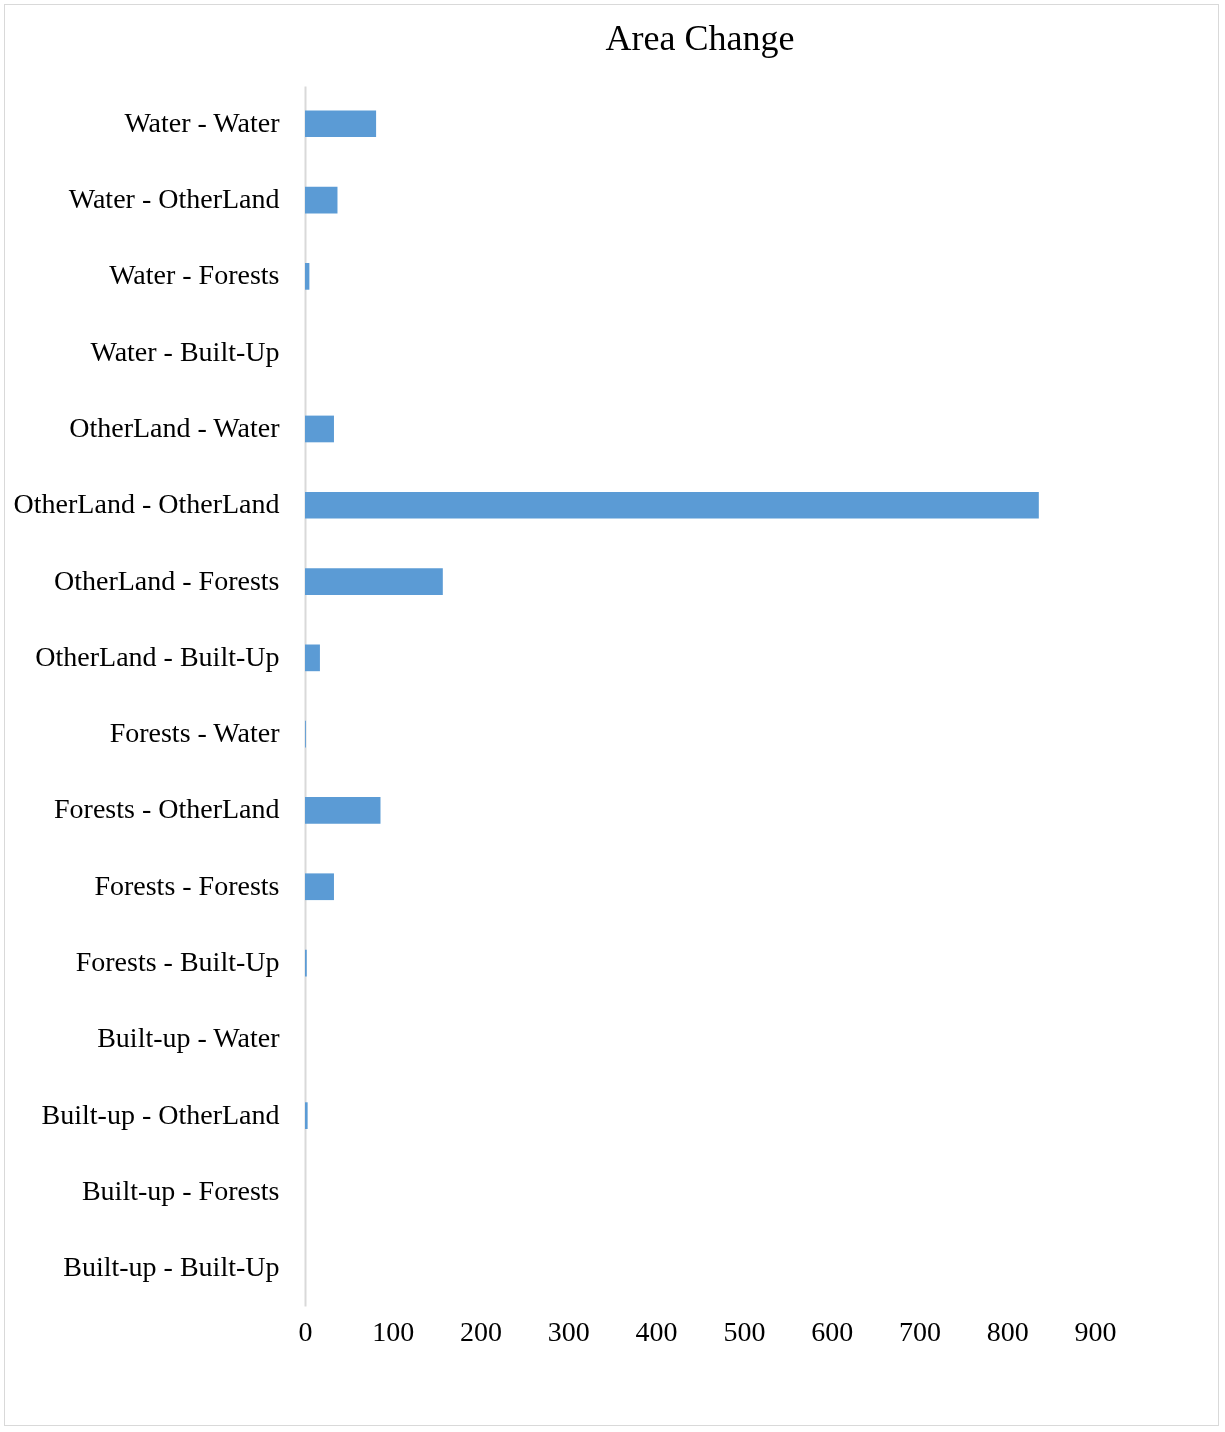  I want to click on y-tick-label: Built-up - Forests, so click(180, 1190).